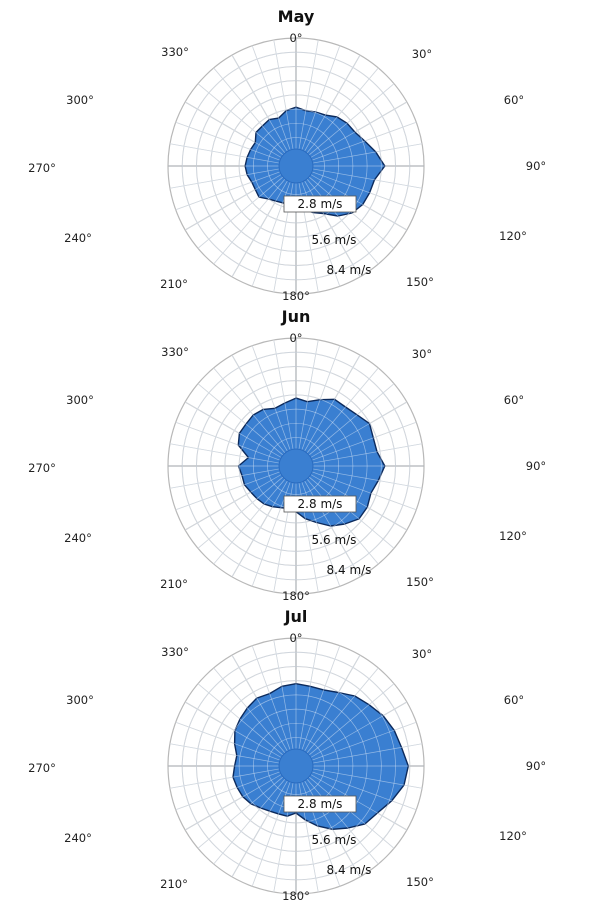 This screenshot has height=900, width=589. Describe the element at coordinates (536, 766) in the screenshot. I see `angle-tick-label: 90°` at that location.